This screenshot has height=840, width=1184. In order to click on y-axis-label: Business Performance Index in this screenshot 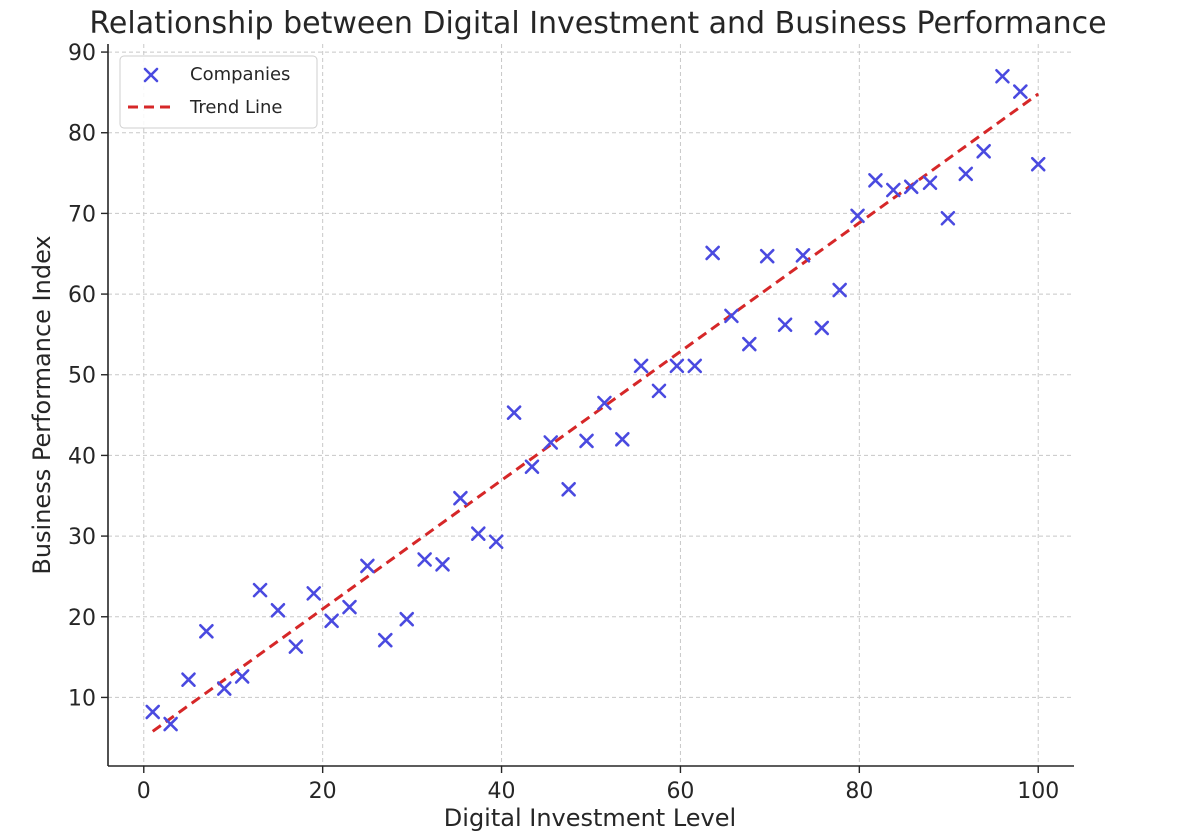, I will do `click(42, 404)`.